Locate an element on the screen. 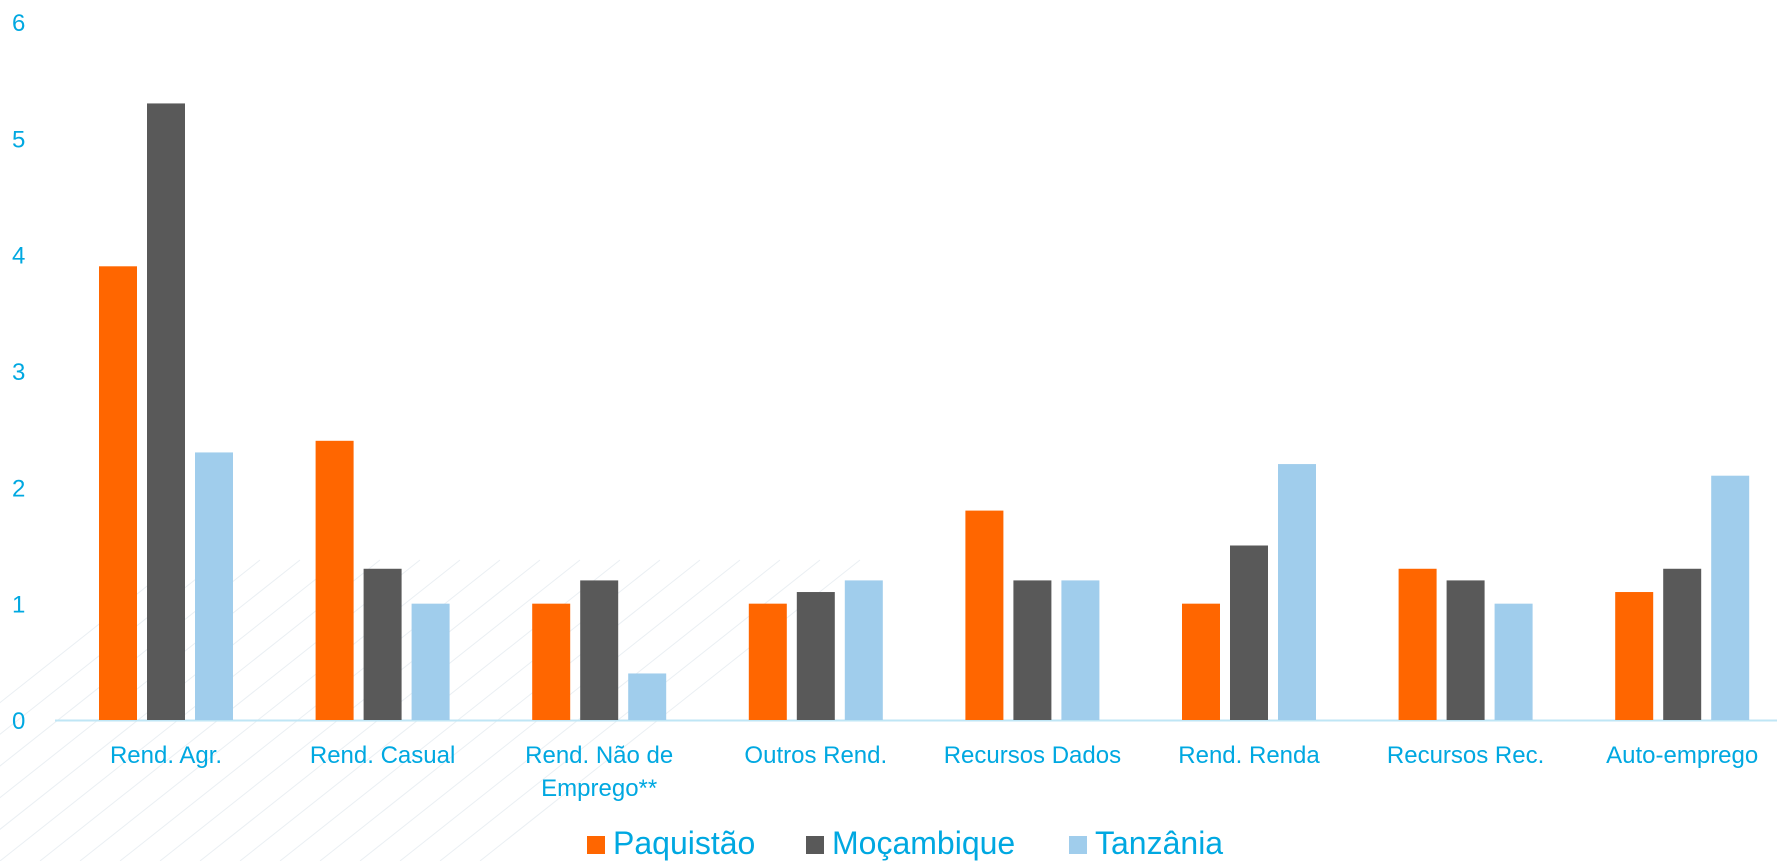 The width and height of the screenshot is (1777, 861). y-tick-label: 3 is located at coordinates (18, 372).